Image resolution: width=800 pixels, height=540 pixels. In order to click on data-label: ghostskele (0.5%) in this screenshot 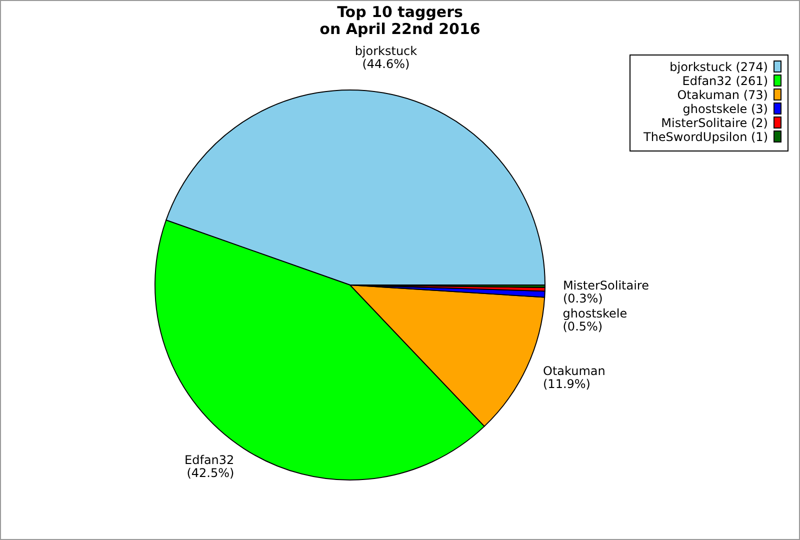, I will do `click(595, 320)`.